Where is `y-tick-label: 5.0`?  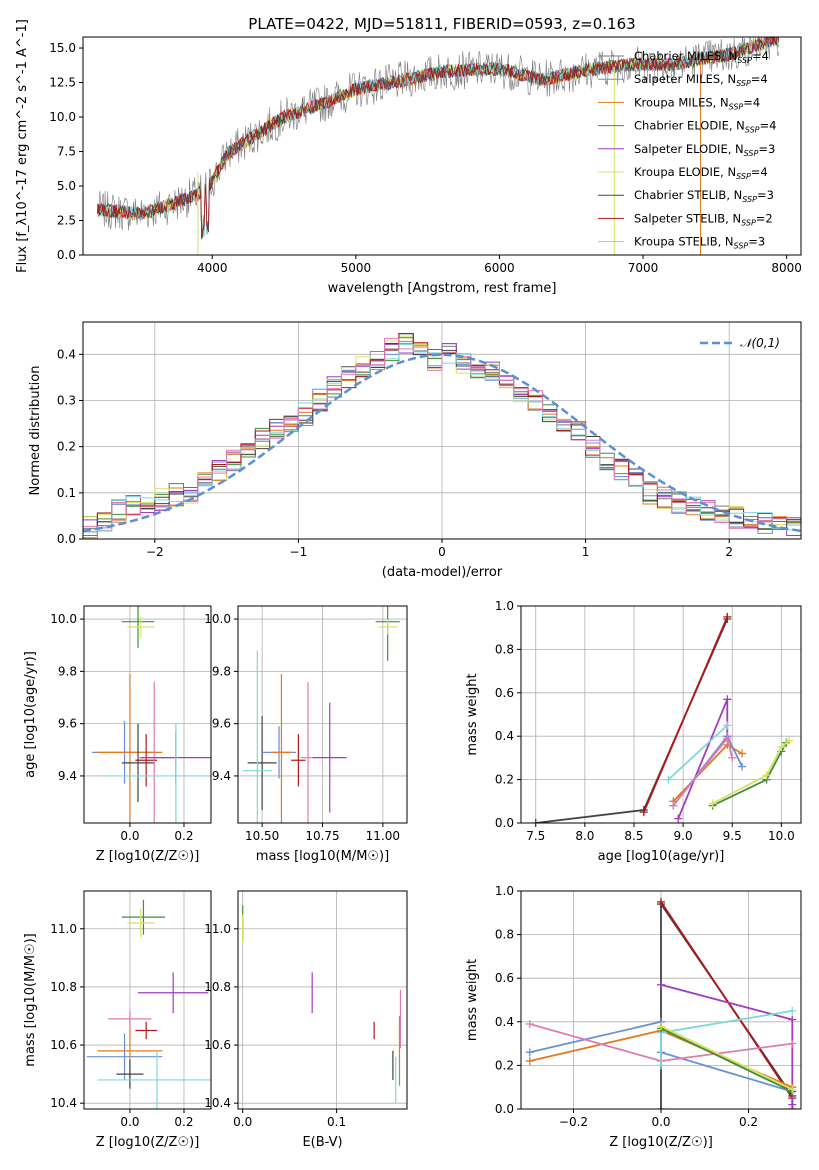 y-tick-label: 5.0 is located at coordinates (66, 186).